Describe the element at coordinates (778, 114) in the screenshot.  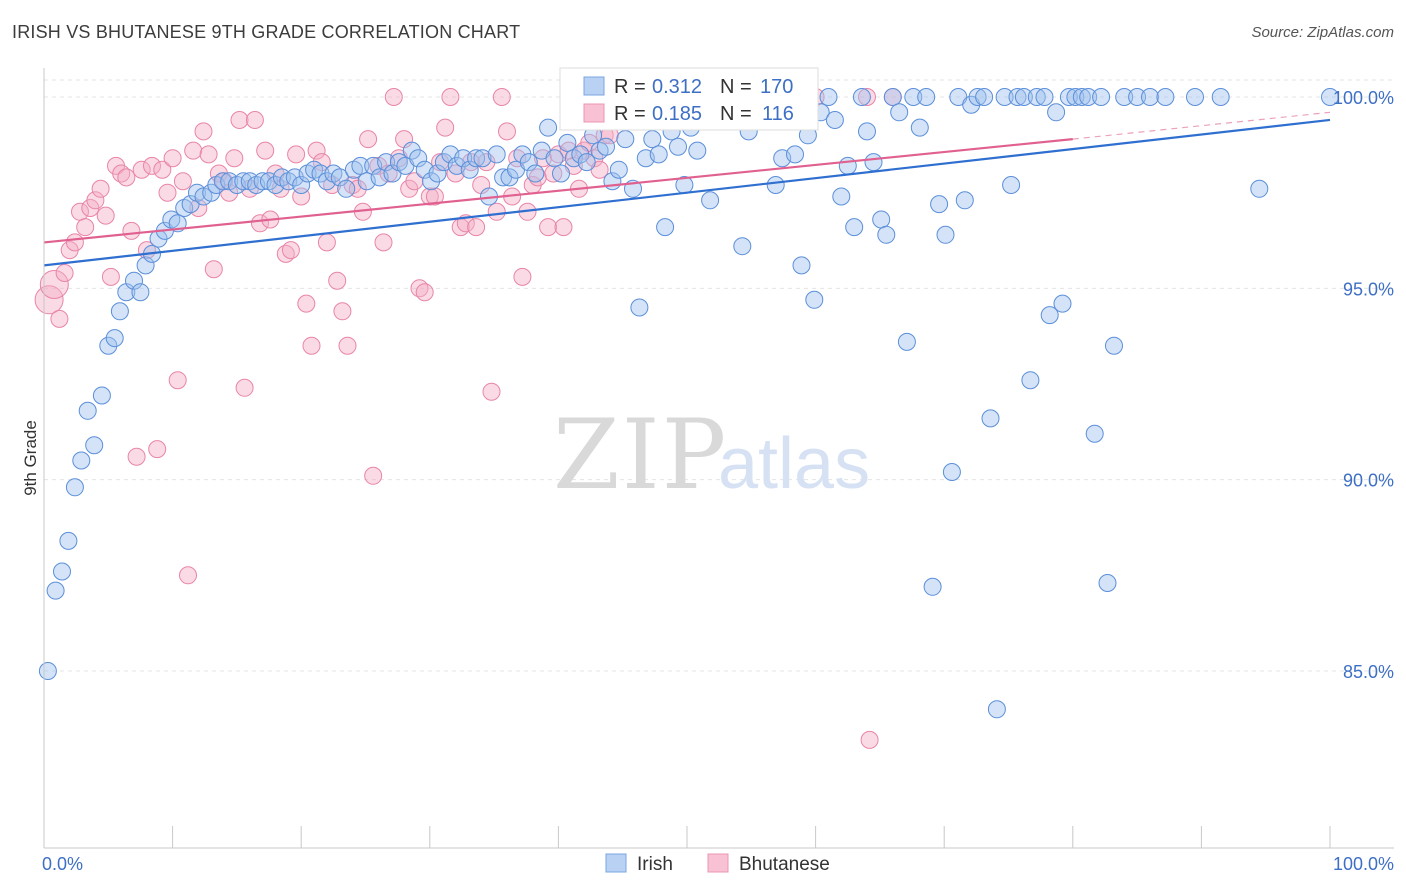
I see `legend-n-value-bhutanese: 116` at that location.